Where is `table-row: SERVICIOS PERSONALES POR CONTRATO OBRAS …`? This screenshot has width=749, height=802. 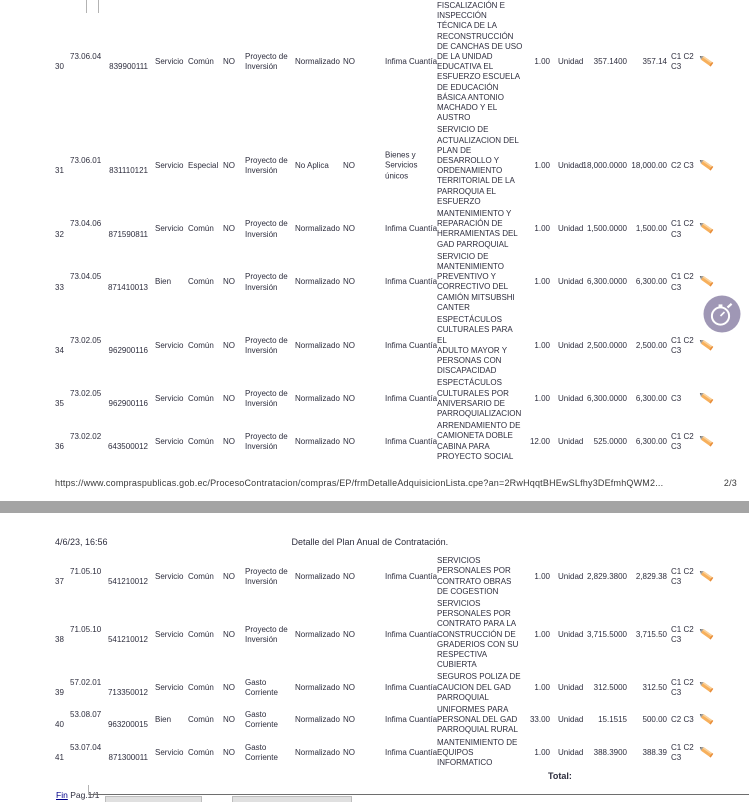 table-row: SERVICIOS PERSONALES POR CONTRATO OBRAS … is located at coordinates (374, 576).